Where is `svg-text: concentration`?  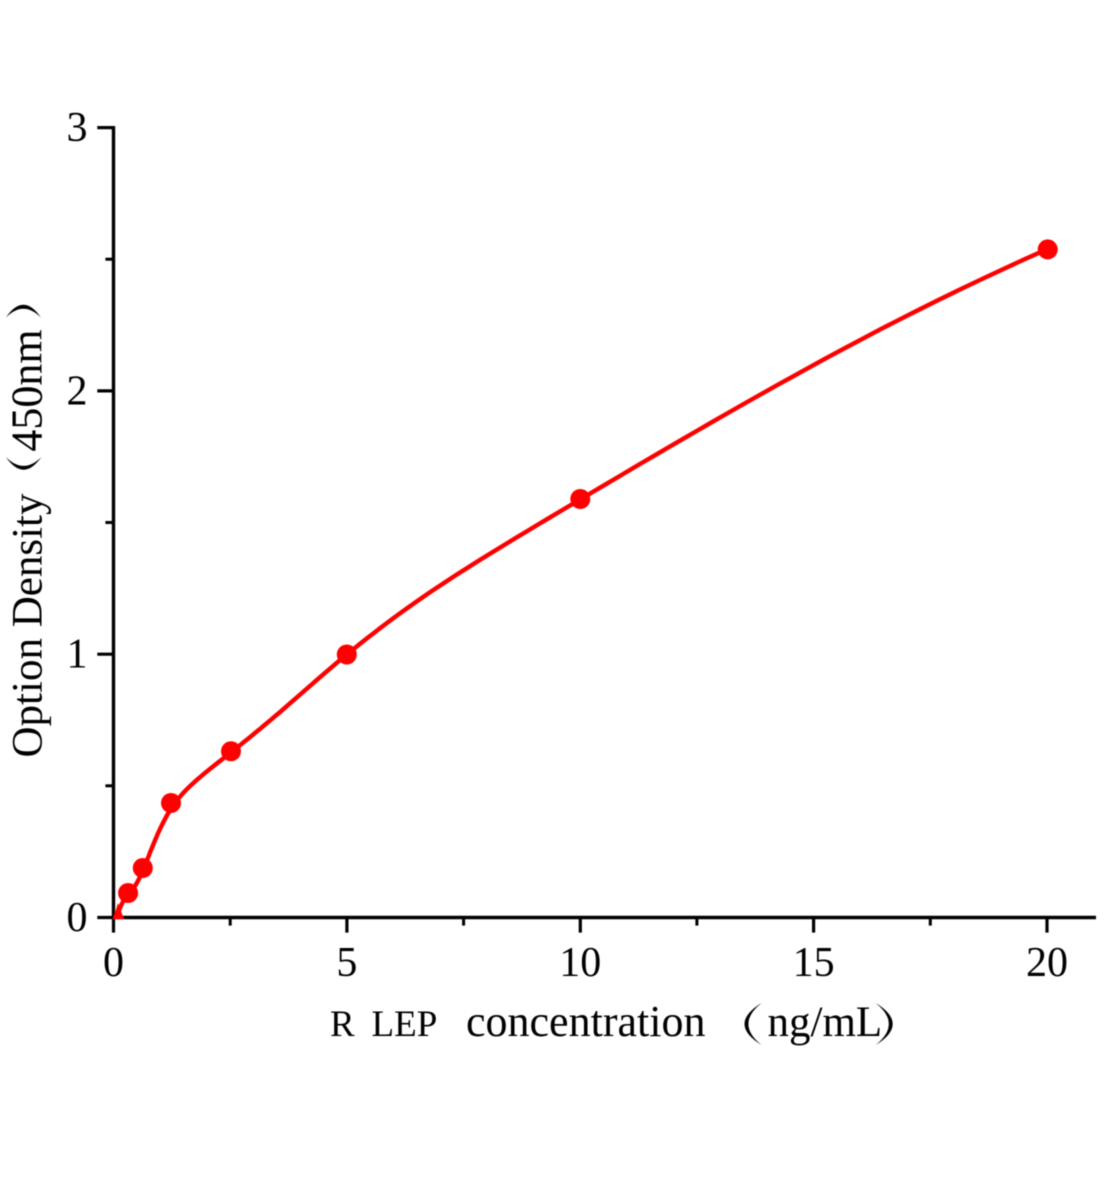 svg-text: concentration is located at coordinates (585, 1021).